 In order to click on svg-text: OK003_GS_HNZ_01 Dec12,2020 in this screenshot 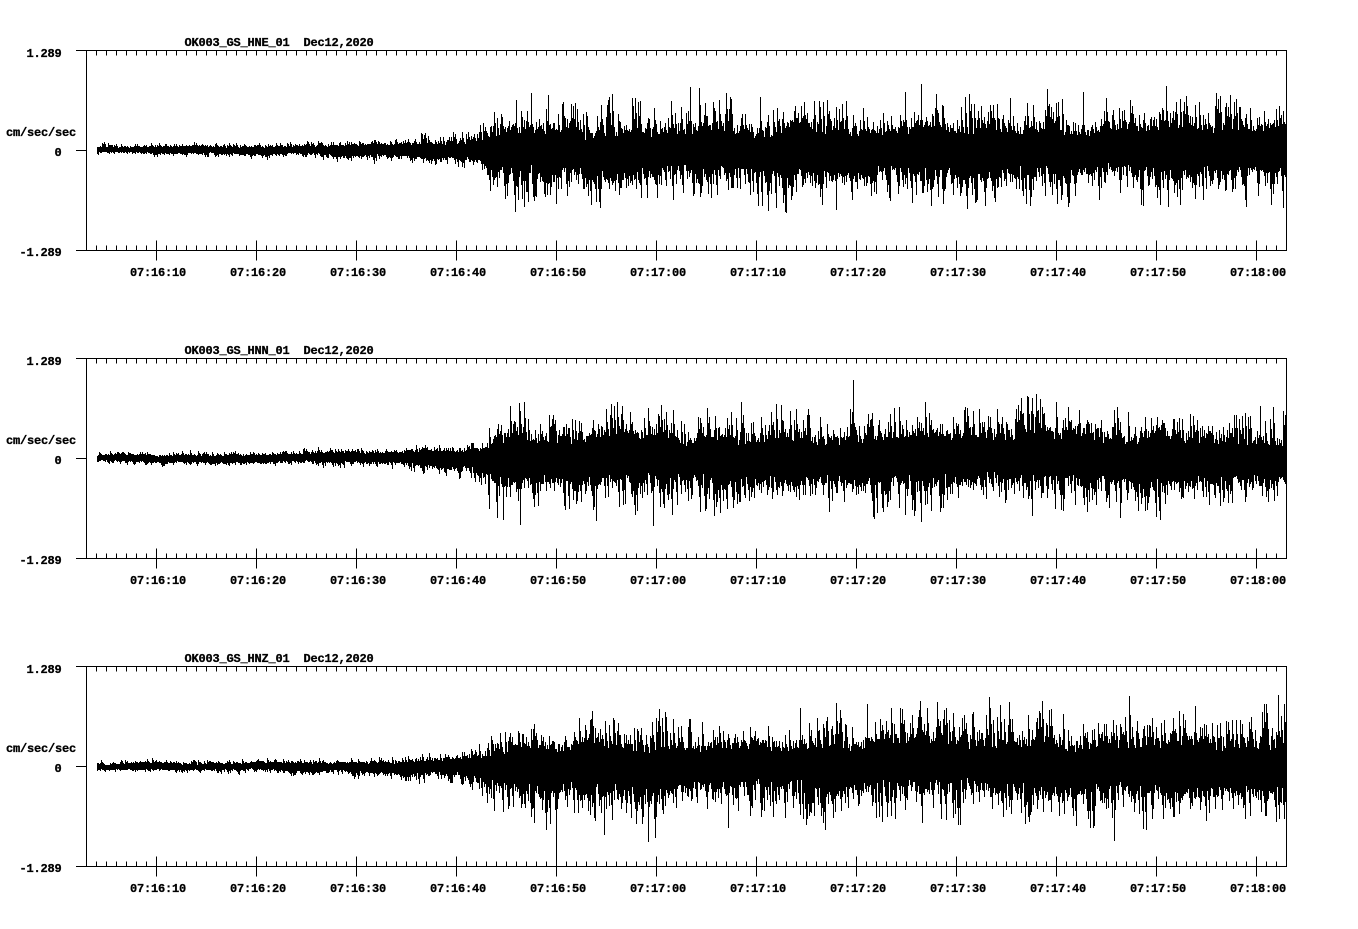, I will do `click(279, 659)`.